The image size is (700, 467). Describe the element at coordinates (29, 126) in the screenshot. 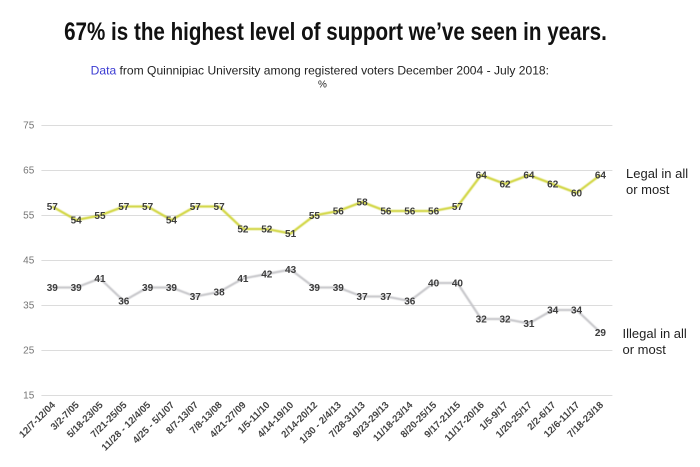

I see `svg-text: 75` at that location.